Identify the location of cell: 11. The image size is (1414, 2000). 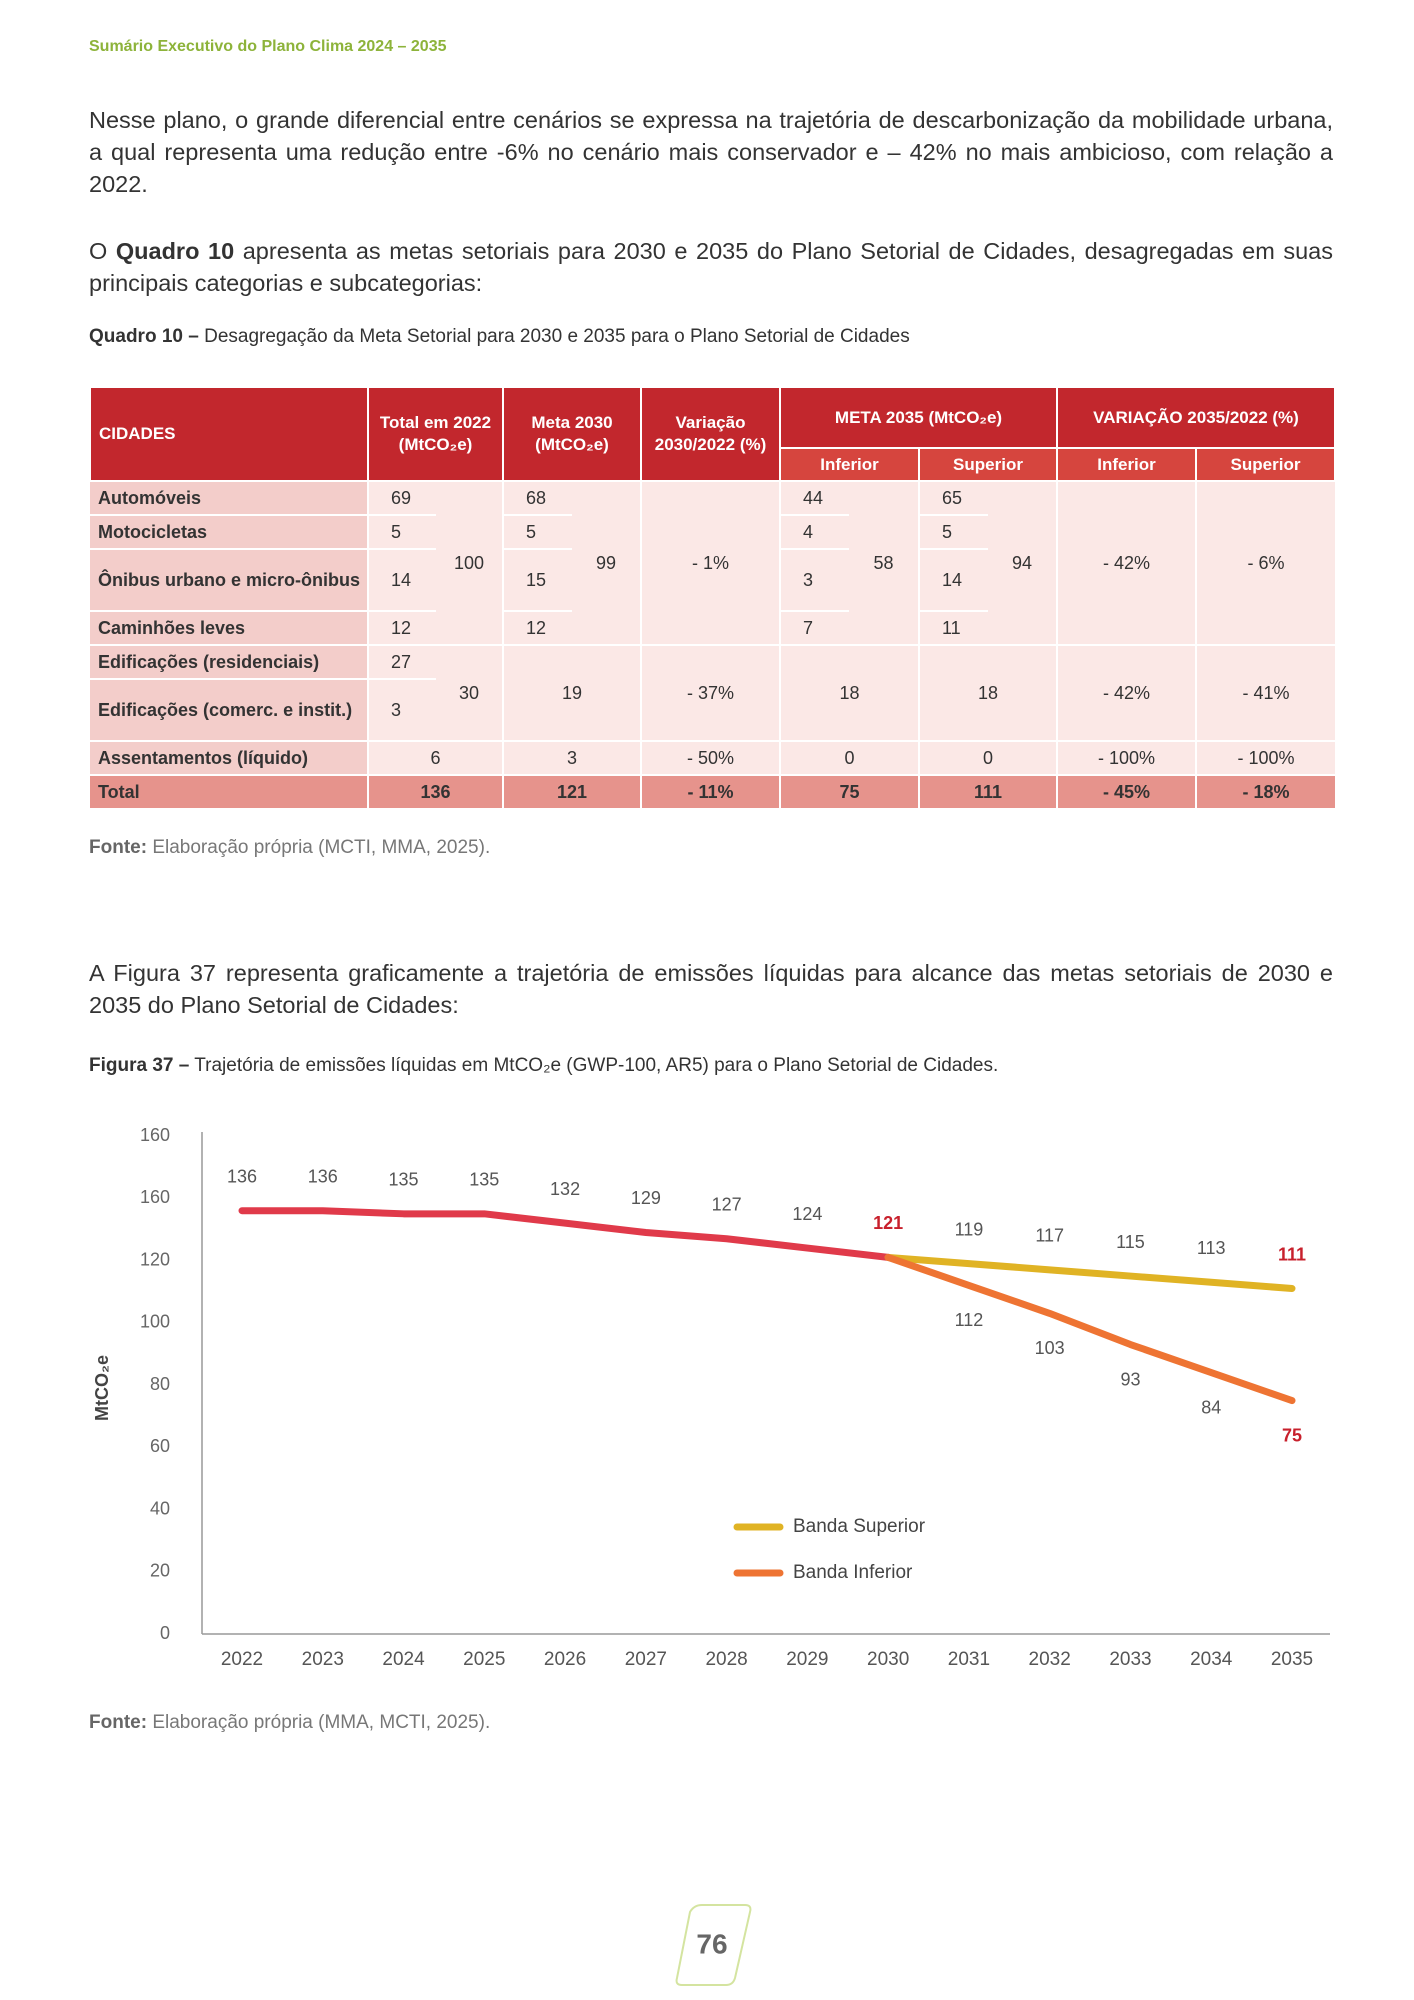
(953, 628).